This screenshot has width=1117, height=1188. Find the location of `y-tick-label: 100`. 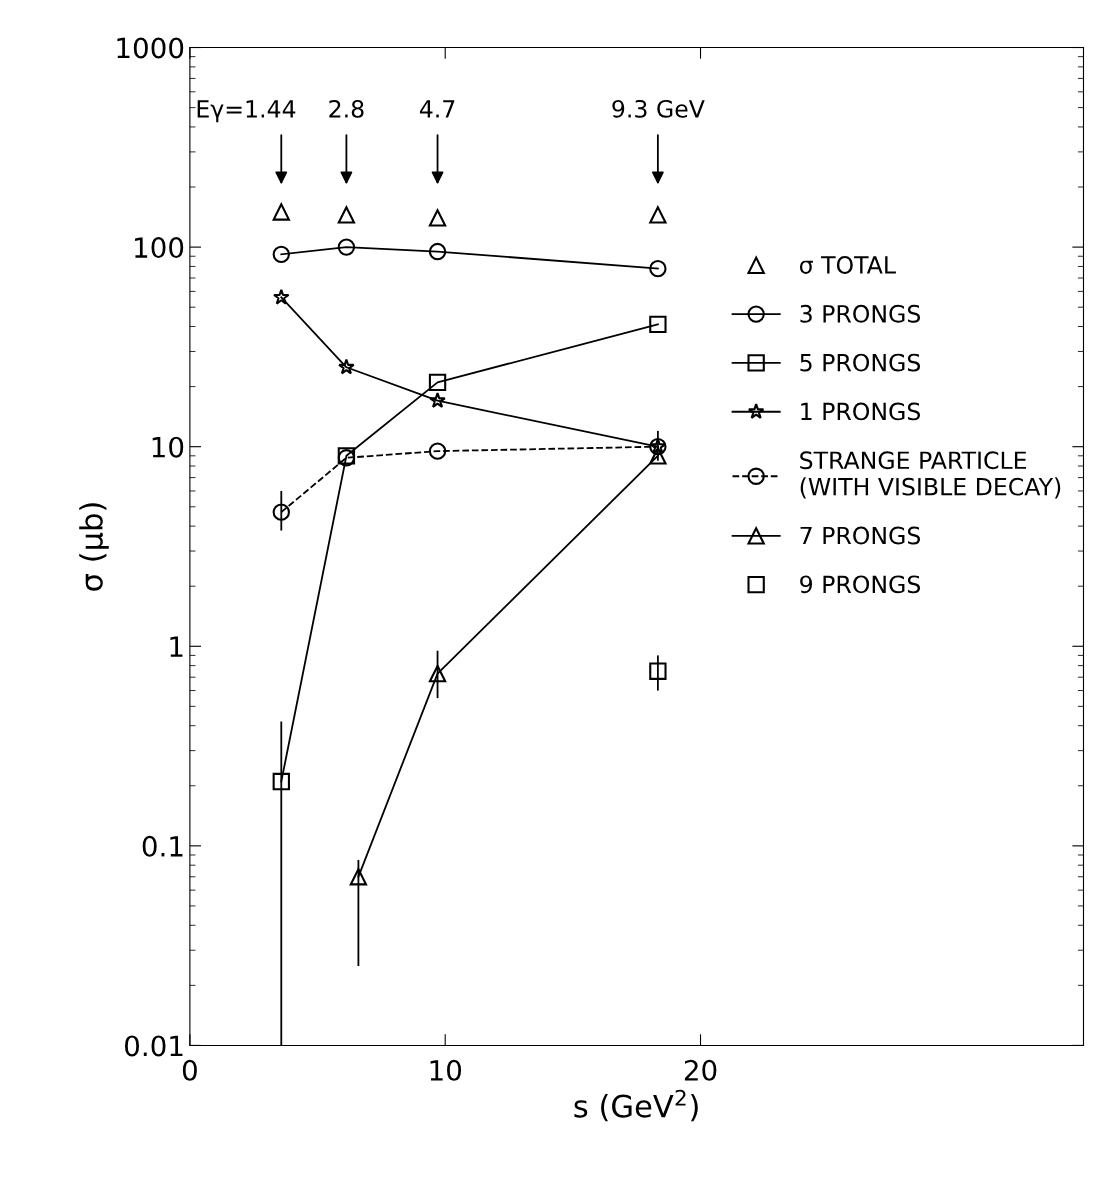

y-tick-label: 100 is located at coordinates (159, 248).